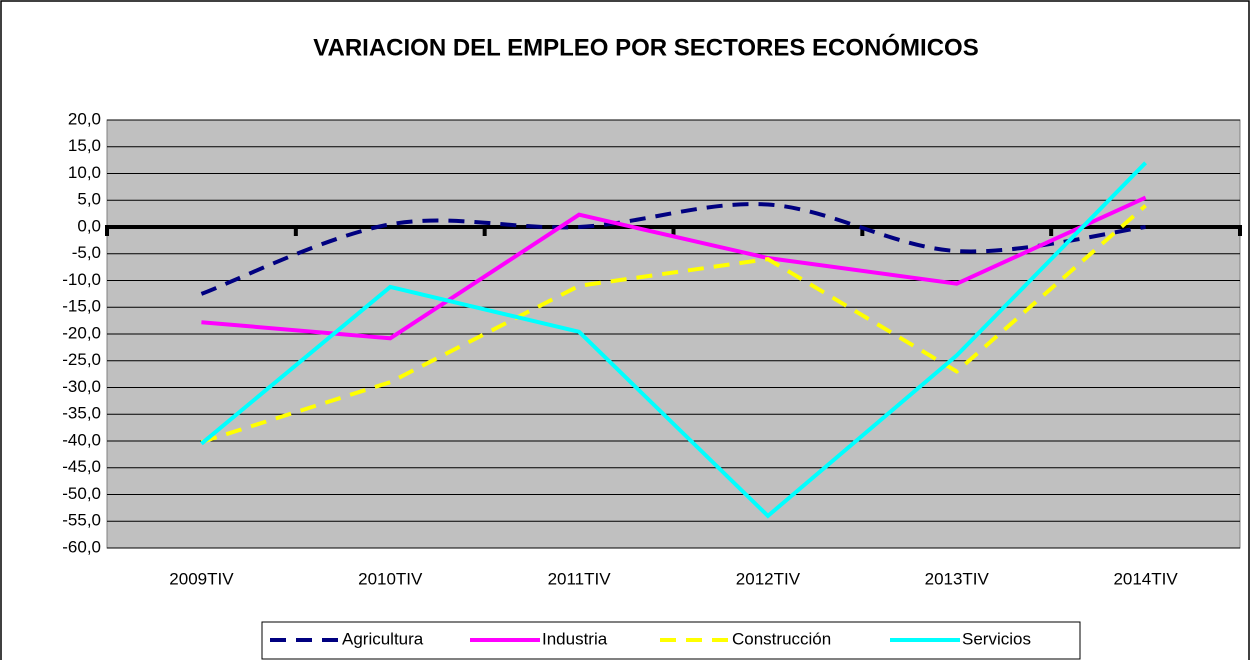  I want to click on series-line, so click(673, 249).